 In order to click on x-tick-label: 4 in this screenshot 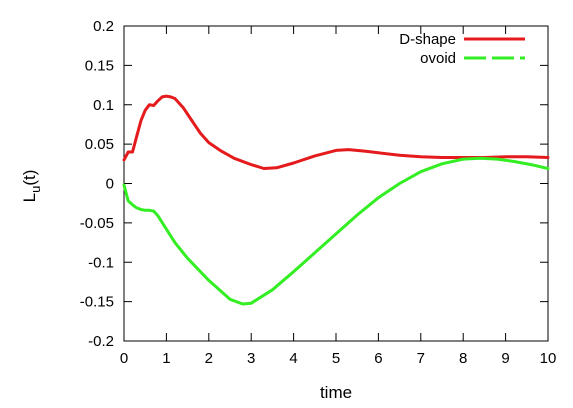, I will do `click(293, 358)`.